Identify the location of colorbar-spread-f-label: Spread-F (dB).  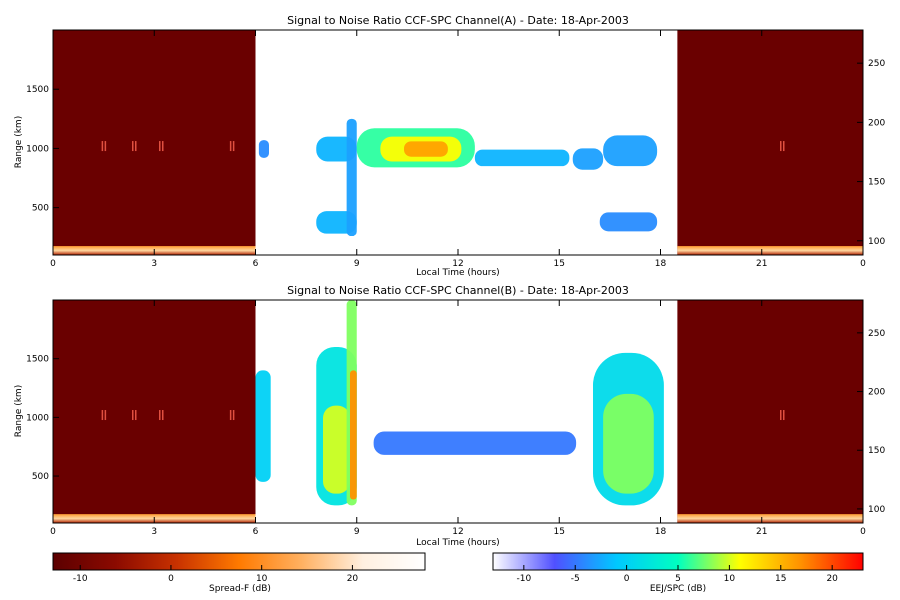
(240, 589).